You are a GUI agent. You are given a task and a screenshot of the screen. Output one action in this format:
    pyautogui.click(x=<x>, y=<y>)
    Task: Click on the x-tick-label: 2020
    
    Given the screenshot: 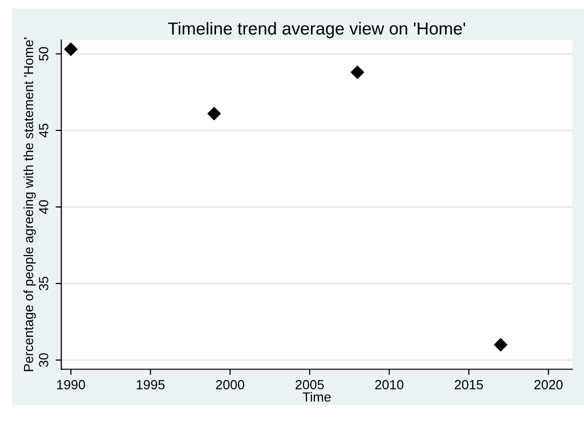 What is the action you would take?
    pyautogui.click(x=548, y=385)
    